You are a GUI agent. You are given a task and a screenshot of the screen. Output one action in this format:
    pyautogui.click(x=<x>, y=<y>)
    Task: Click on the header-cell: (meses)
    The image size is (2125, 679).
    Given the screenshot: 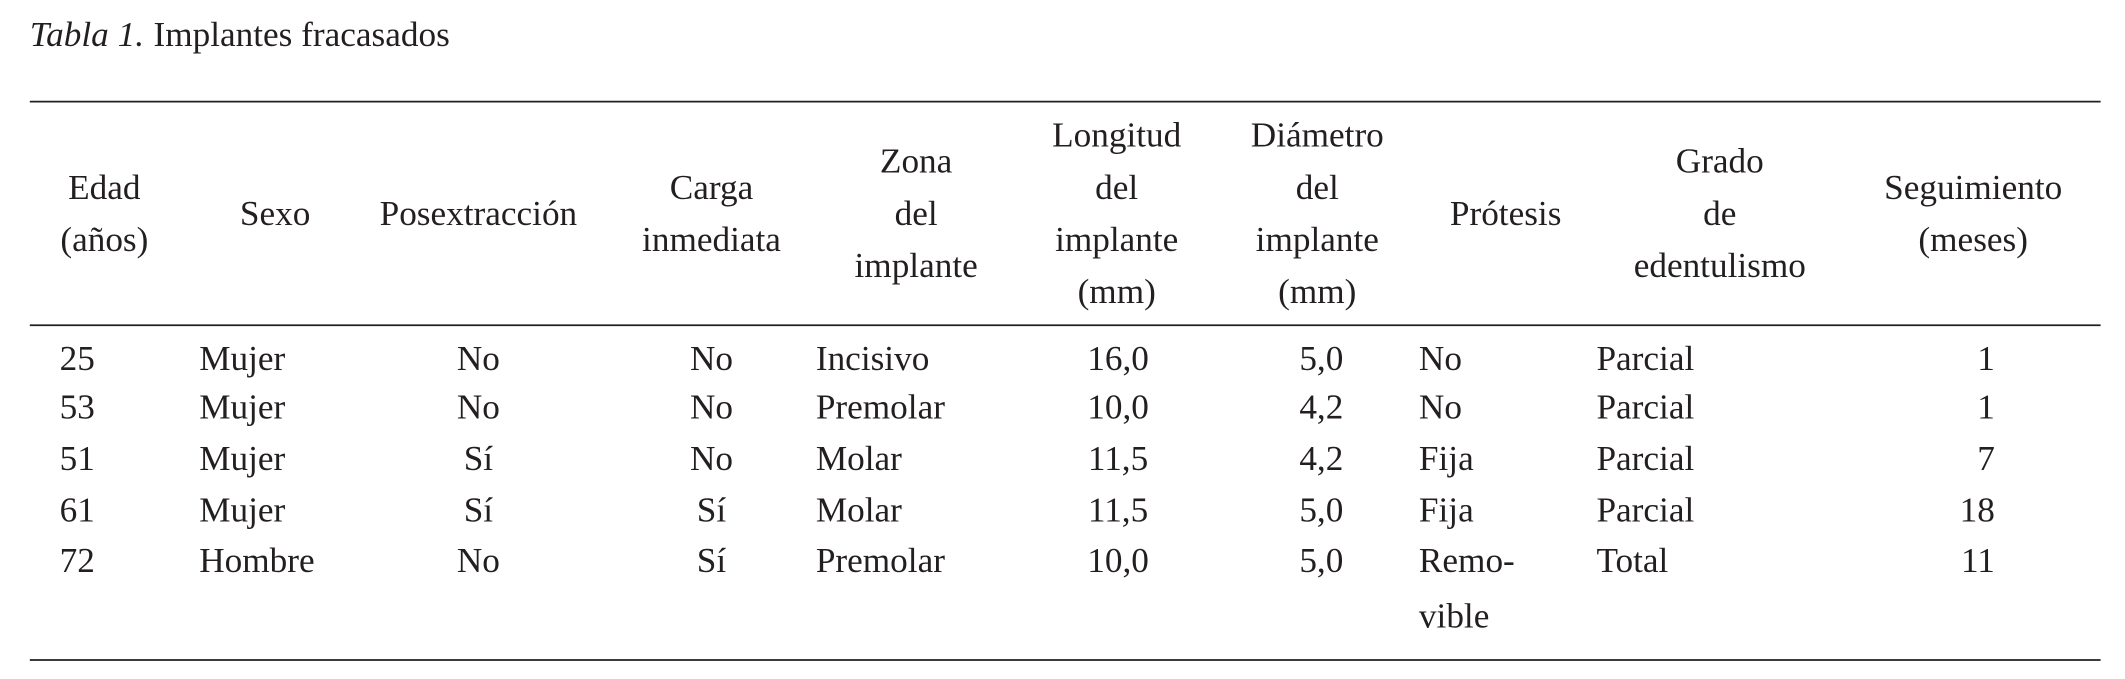 What is the action you would take?
    pyautogui.click(x=1973, y=239)
    